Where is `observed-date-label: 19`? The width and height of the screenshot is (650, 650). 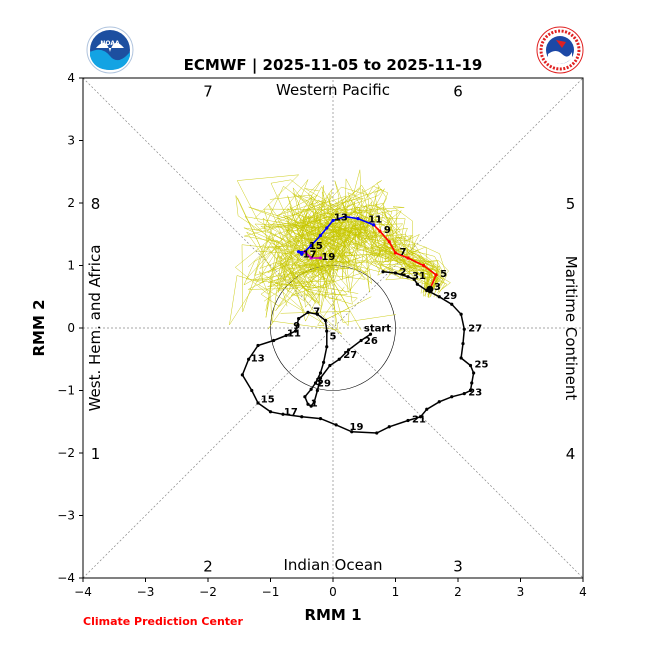
observed-date-label: 19 is located at coordinates (357, 427).